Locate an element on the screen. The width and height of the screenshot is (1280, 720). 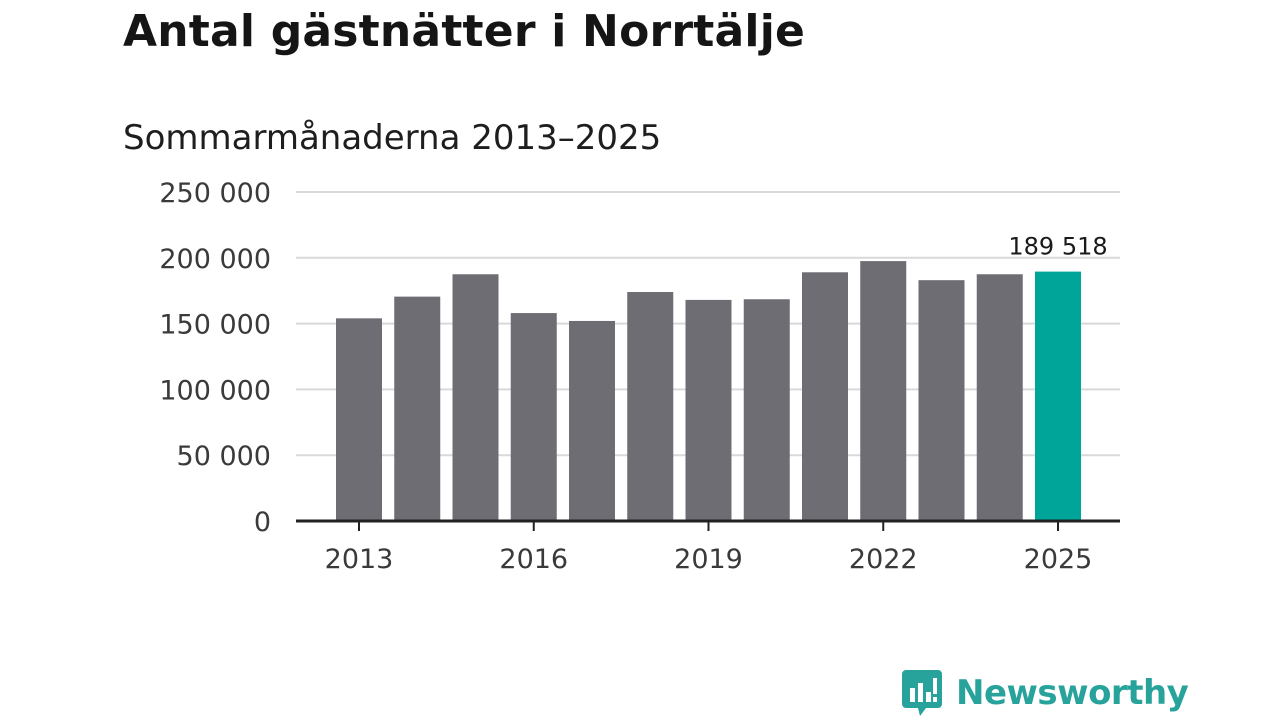
bar-2013 is located at coordinates (359, 419).